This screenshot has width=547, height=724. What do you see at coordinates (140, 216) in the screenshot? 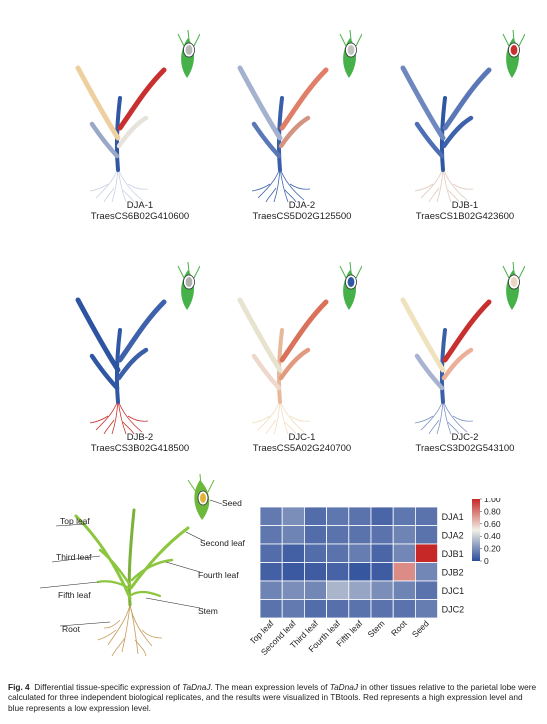
I see `plant-gene-id: TraesCS6B02G410600` at bounding box center [140, 216].